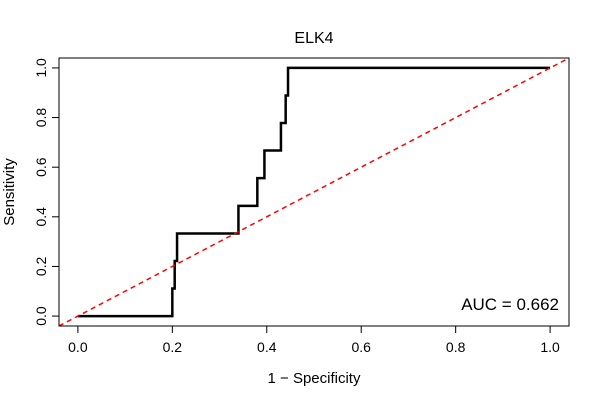 The image size is (600, 400). I want to click on x-tick-label: 1.0, so click(550, 347).